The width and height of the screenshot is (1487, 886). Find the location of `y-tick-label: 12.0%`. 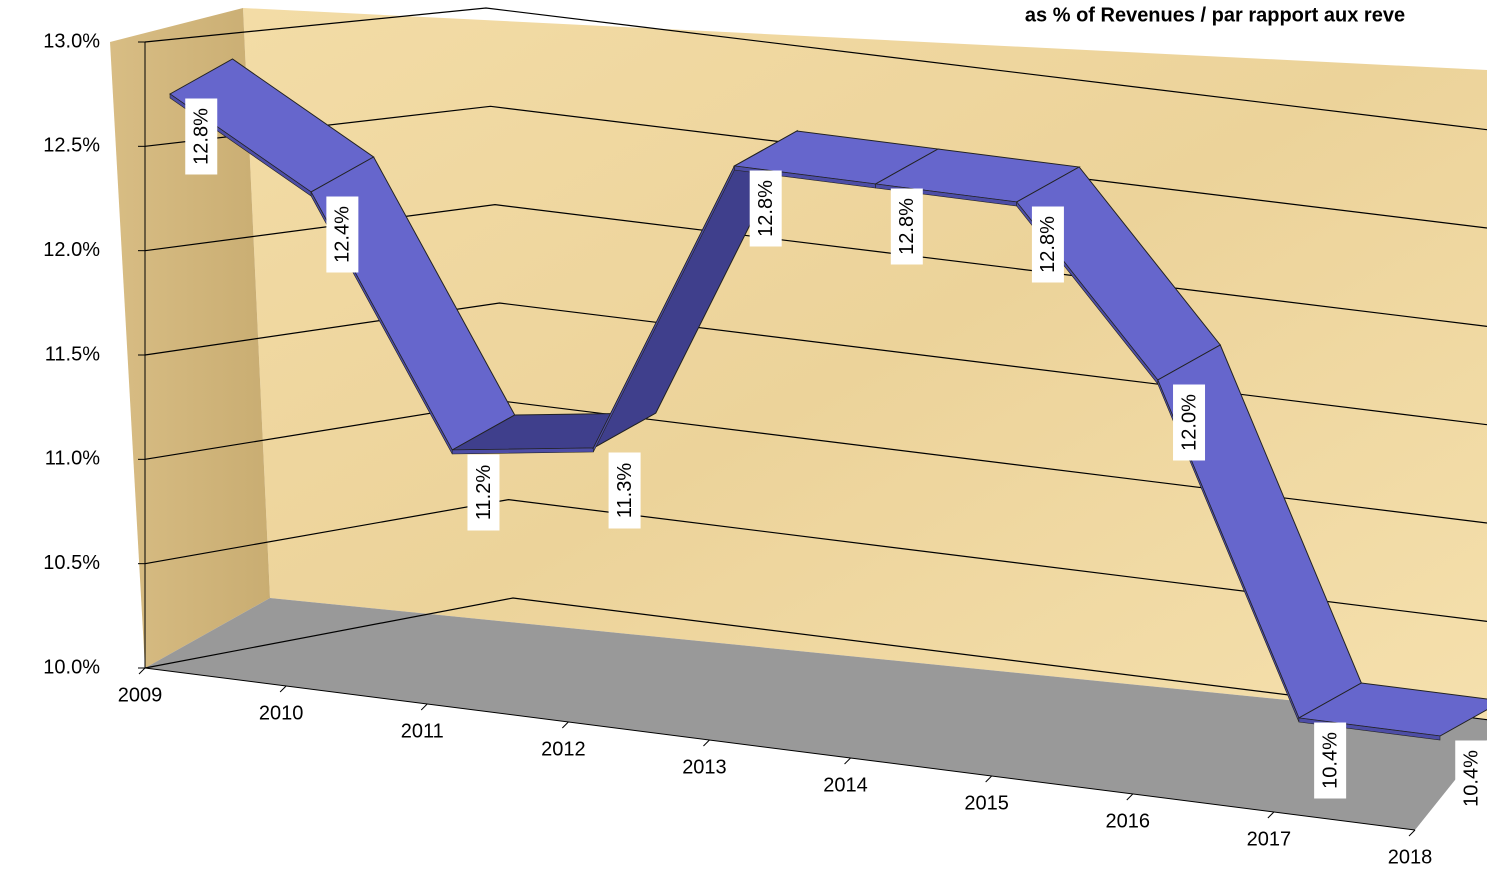

y-tick-label: 12.0% is located at coordinates (71, 250).